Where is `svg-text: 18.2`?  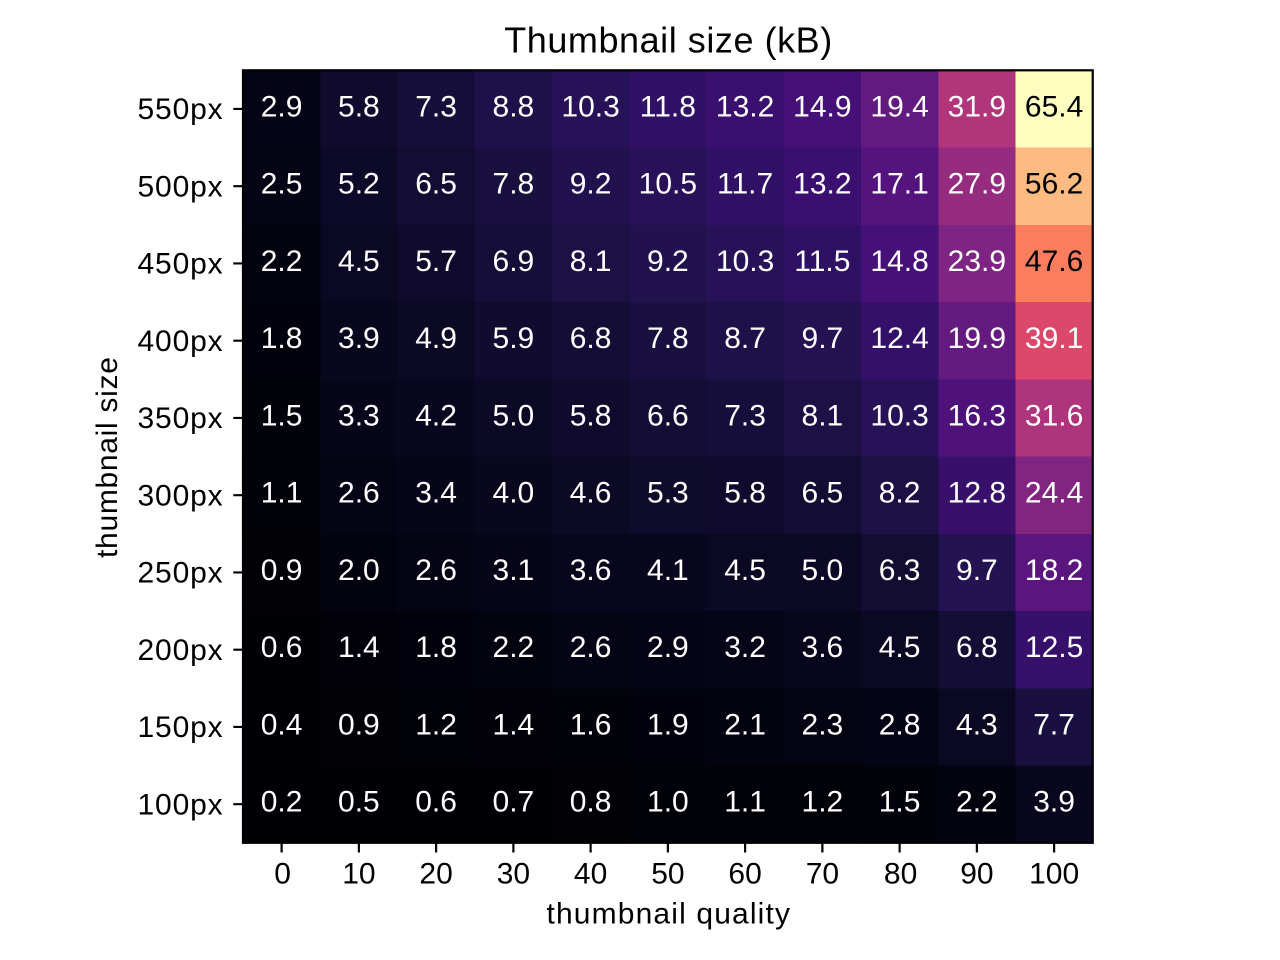
svg-text: 18.2 is located at coordinates (1054, 570).